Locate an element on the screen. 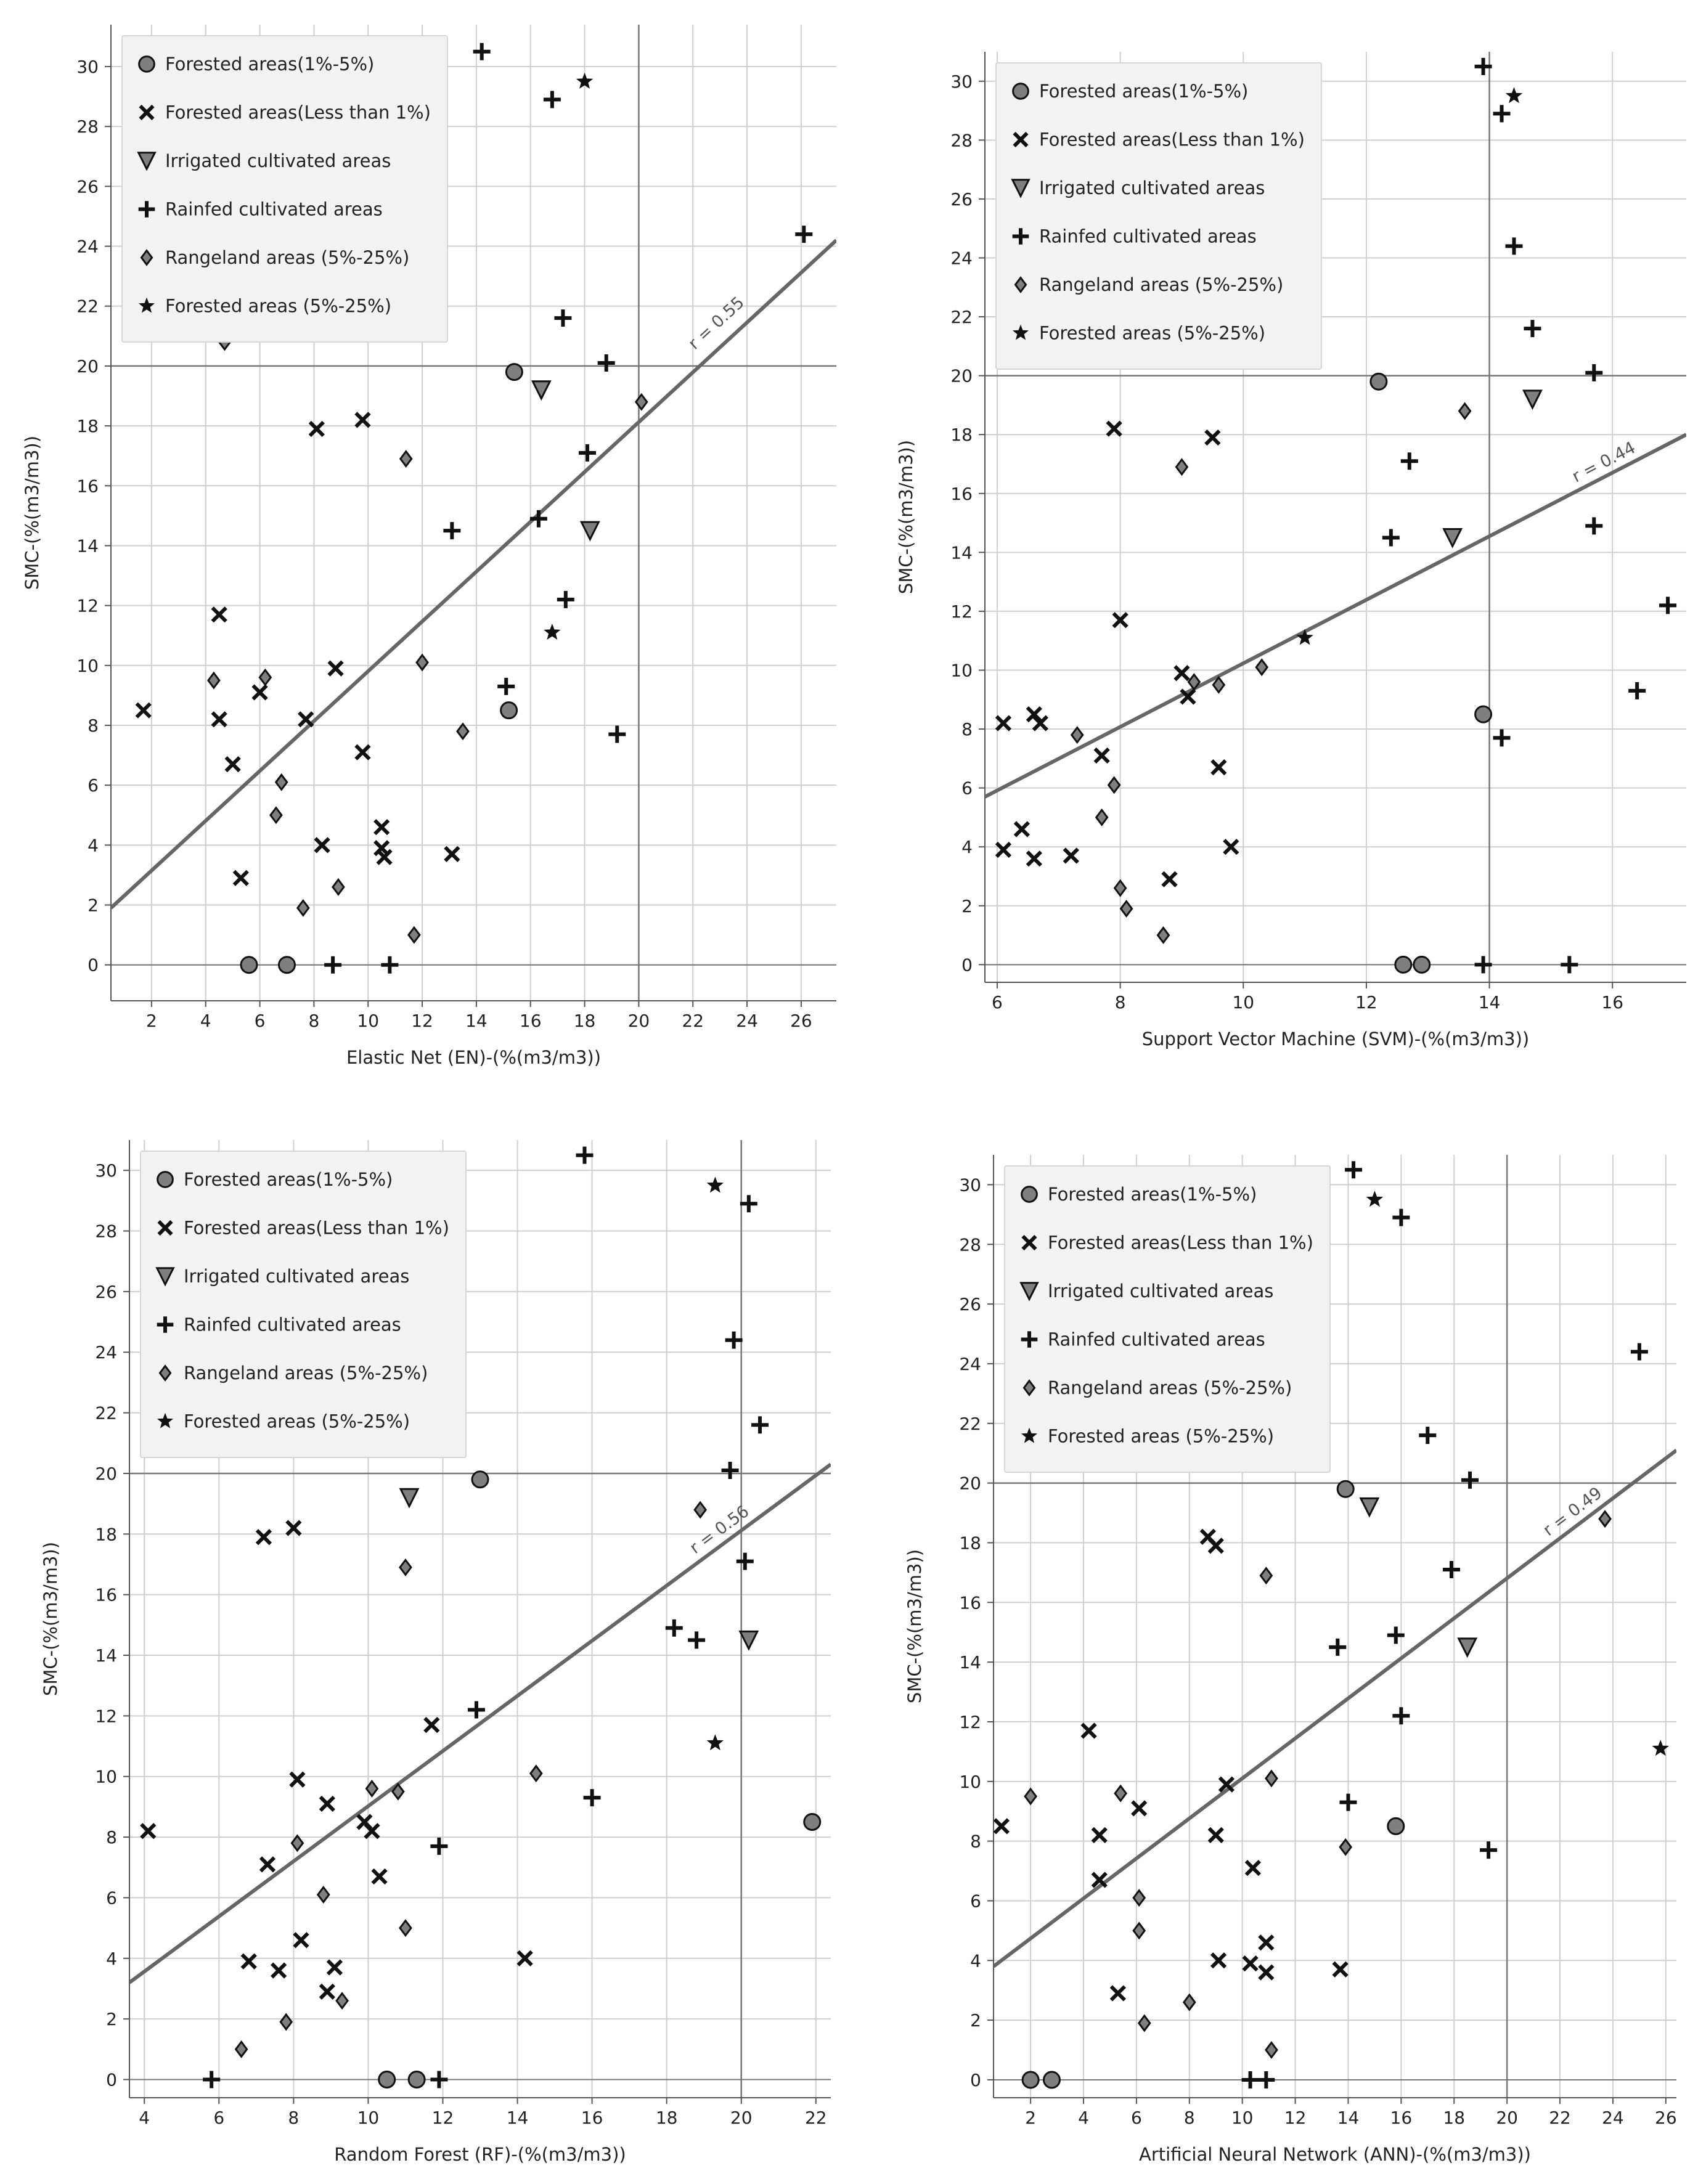  data-point-triangle is located at coordinates (589, 531).